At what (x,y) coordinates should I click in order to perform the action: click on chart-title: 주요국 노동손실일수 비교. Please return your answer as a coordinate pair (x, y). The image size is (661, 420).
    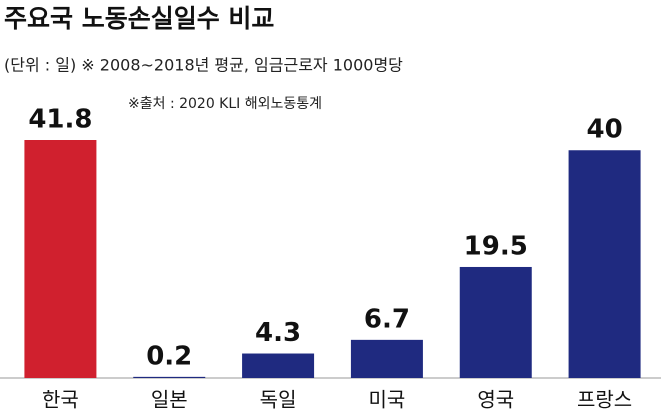
    Looking at the image, I should click on (139, 18).